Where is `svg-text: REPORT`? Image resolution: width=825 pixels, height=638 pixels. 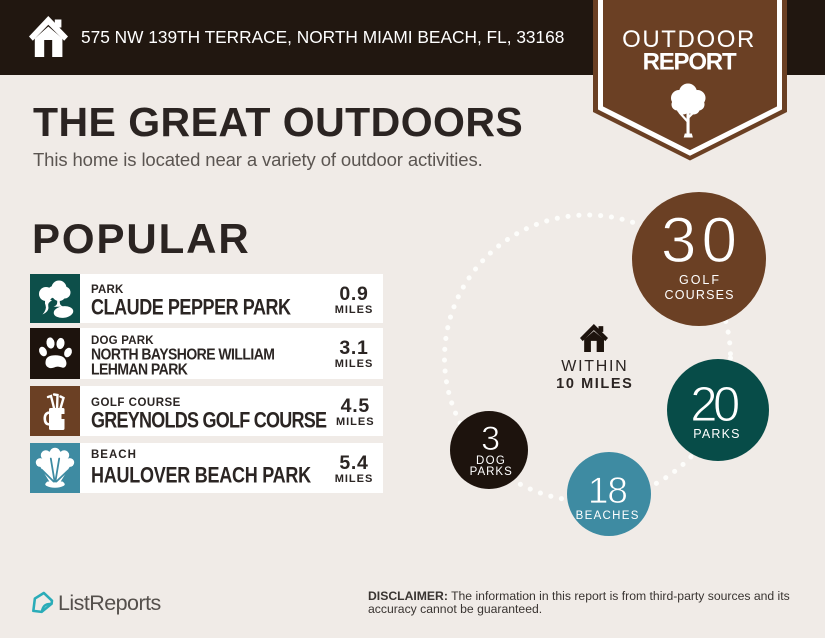
svg-text: REPORT is located at coordinates (690, 62).